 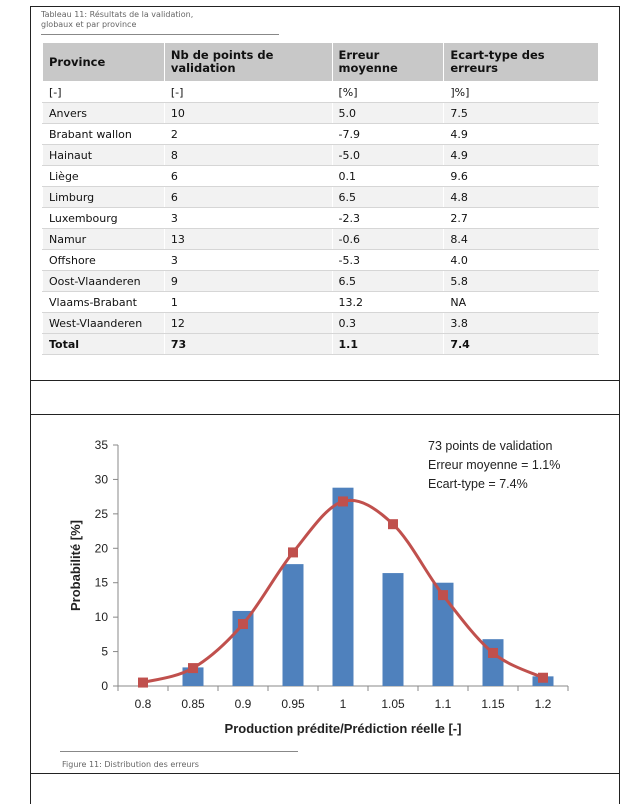 What do you see at coordinates (388, 134) in the screenshot?
I see `table-cell: -7.9` at bounding box center [388, 134].